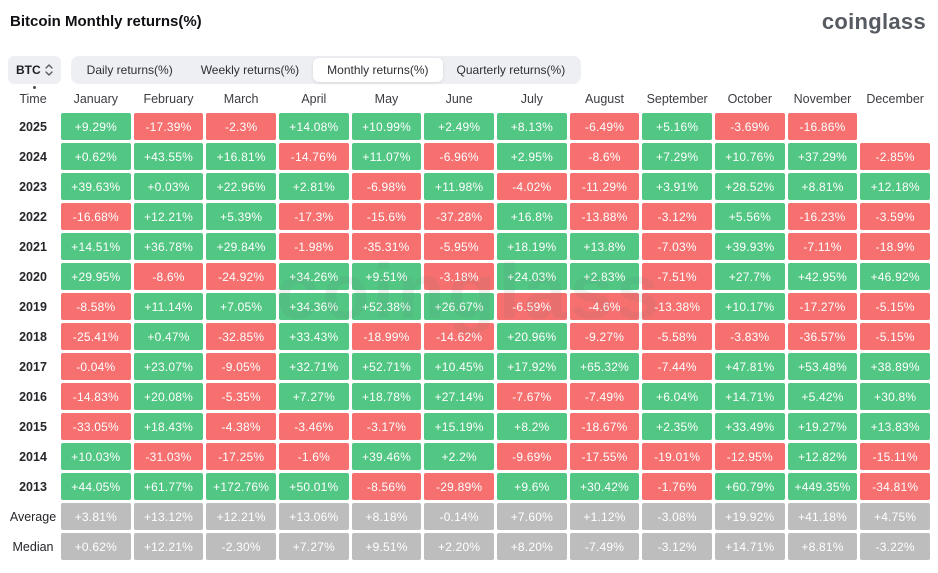  Describe the element at coordinates (386, 426) in the screenshot. I see `return-cell: -3.17%` at that location.